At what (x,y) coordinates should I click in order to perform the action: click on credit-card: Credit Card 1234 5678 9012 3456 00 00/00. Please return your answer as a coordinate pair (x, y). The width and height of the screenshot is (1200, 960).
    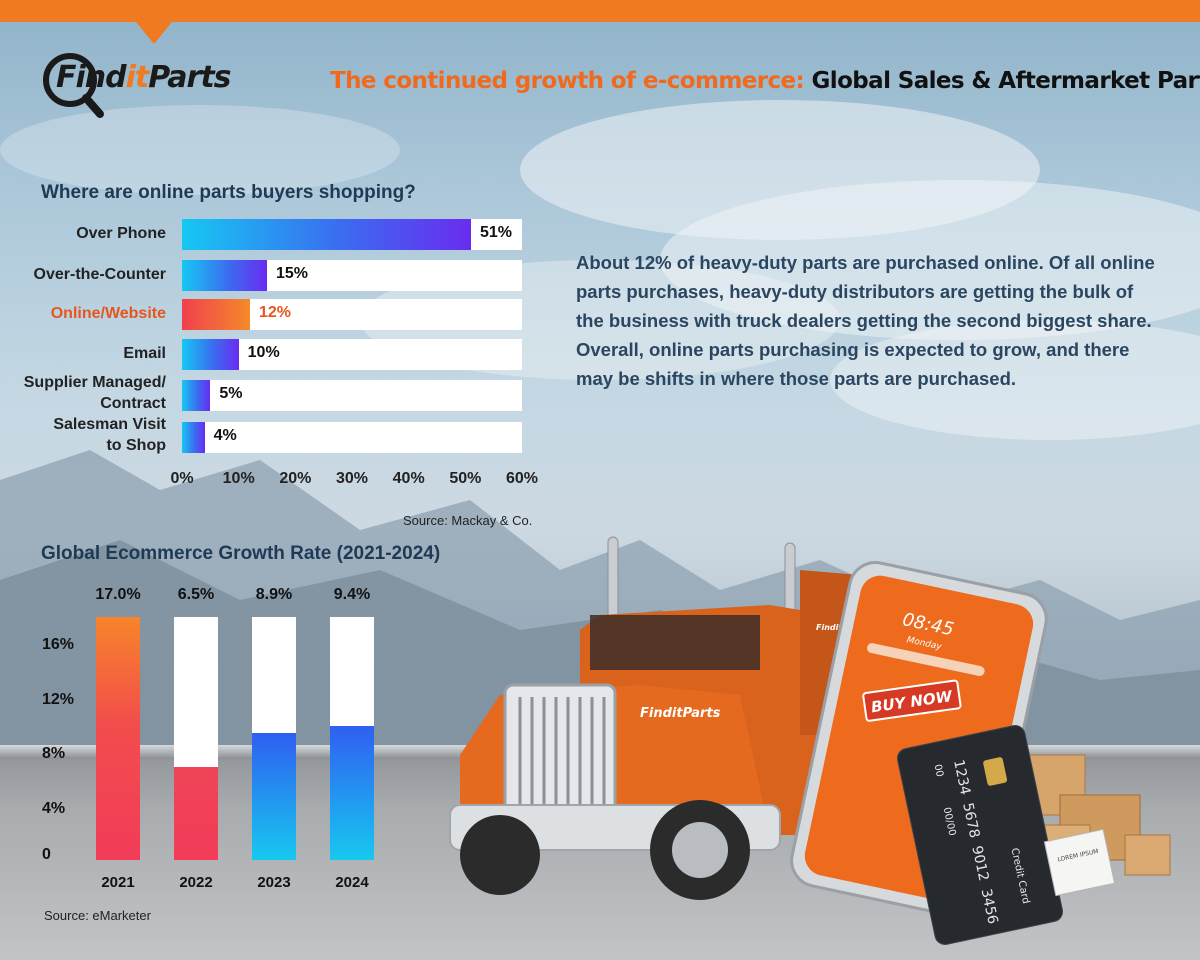
    Looking at the image, I should click on (980, 835).